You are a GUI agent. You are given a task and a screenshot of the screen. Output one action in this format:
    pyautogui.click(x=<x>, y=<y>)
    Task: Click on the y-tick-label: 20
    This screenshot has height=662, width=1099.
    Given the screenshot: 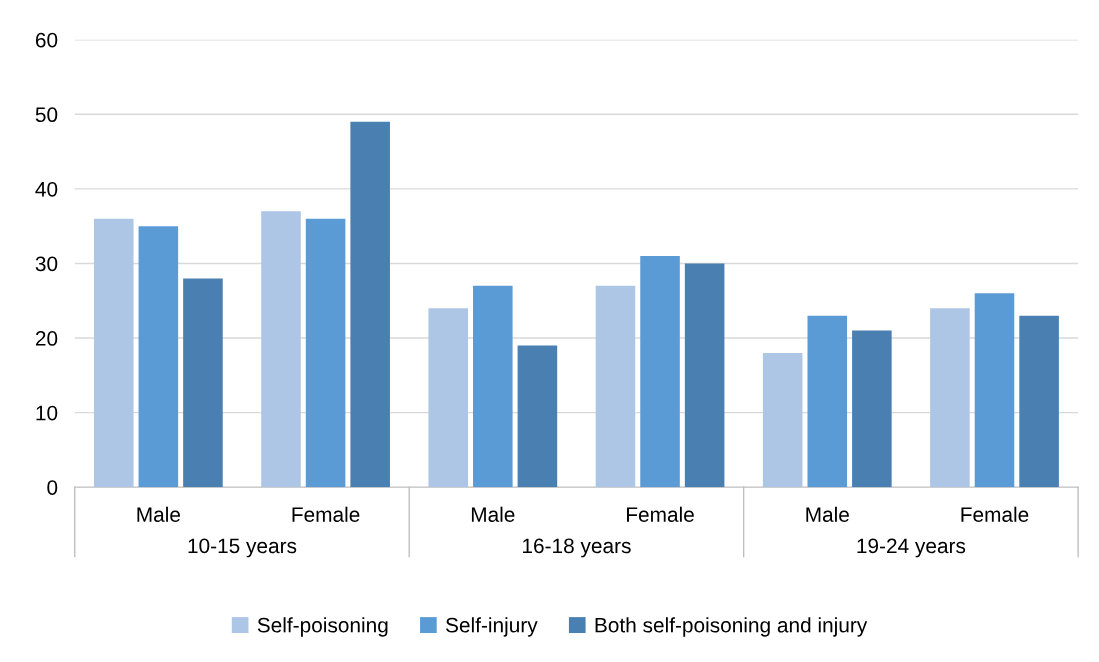 What is the action you would take?
    pyautogui.click(x=46, y=338)
    